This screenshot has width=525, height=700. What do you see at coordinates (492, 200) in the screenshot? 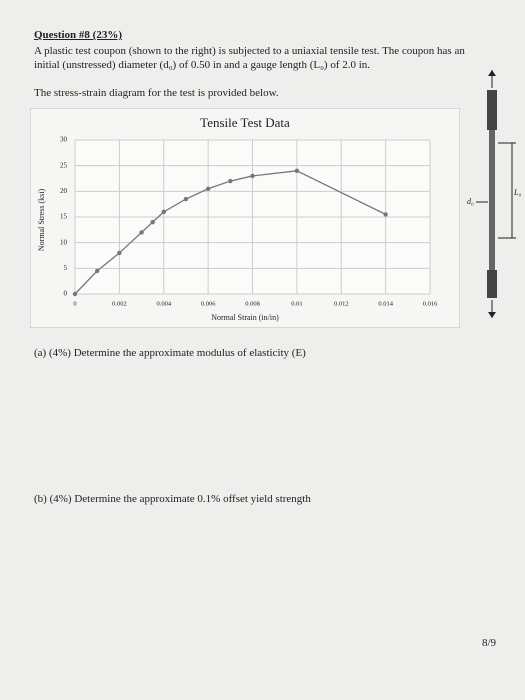
I see `gauge-section` at bounding box center [492, 200].